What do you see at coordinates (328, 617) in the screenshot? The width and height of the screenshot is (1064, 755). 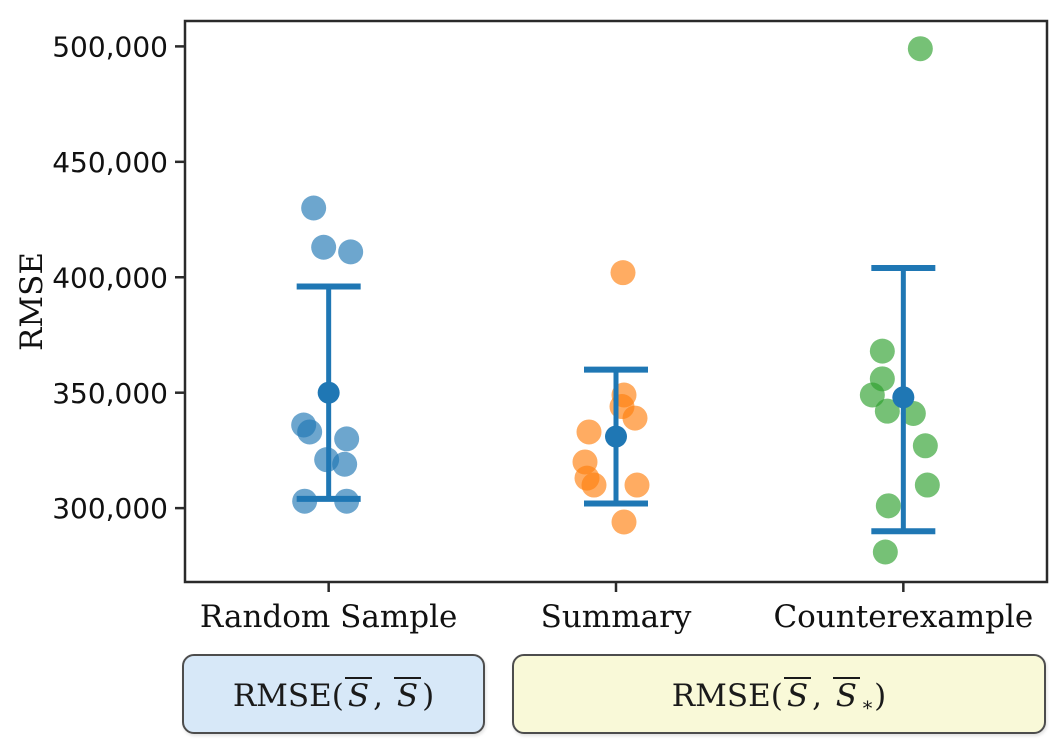 I see `x-tick-label: Random Sample` at bounding box center [328, 617].